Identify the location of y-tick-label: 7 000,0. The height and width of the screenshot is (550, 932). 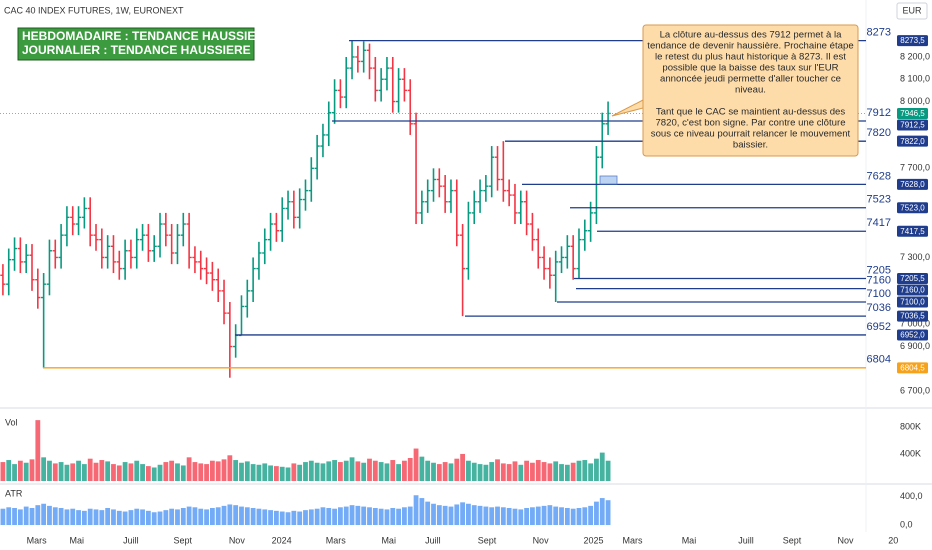
(915, 324).